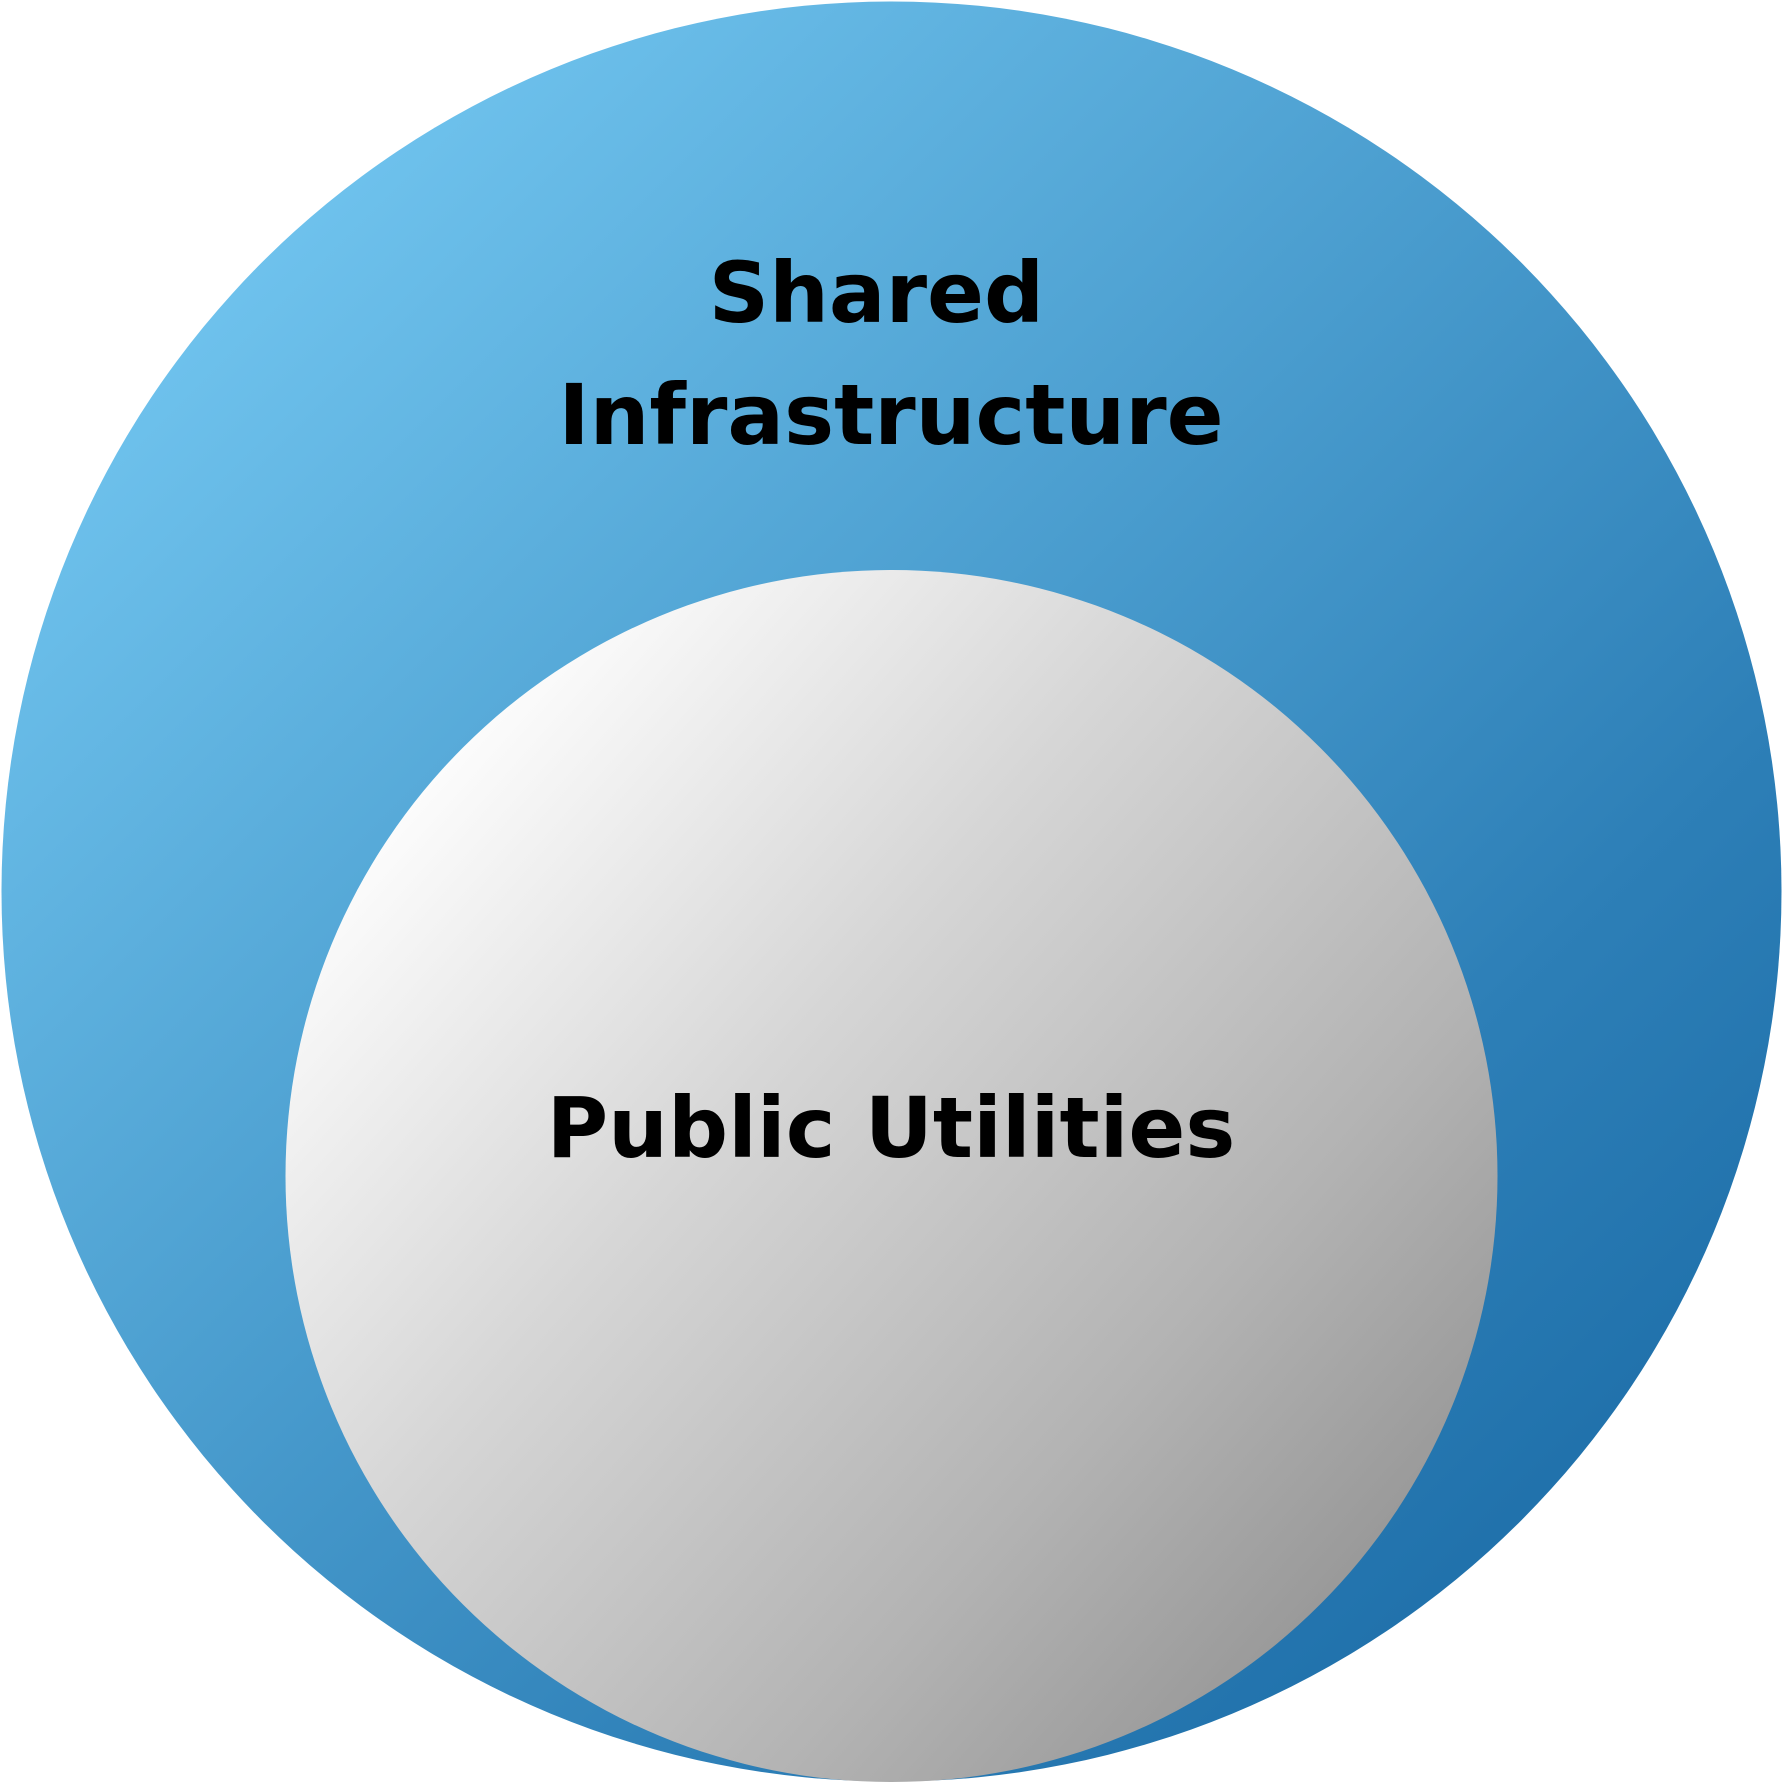  What do you see at coordinates (891, 1128) in the screenshot?
I see `inner-circle-label: Public Utilities` at bounding box center [891, 1128].